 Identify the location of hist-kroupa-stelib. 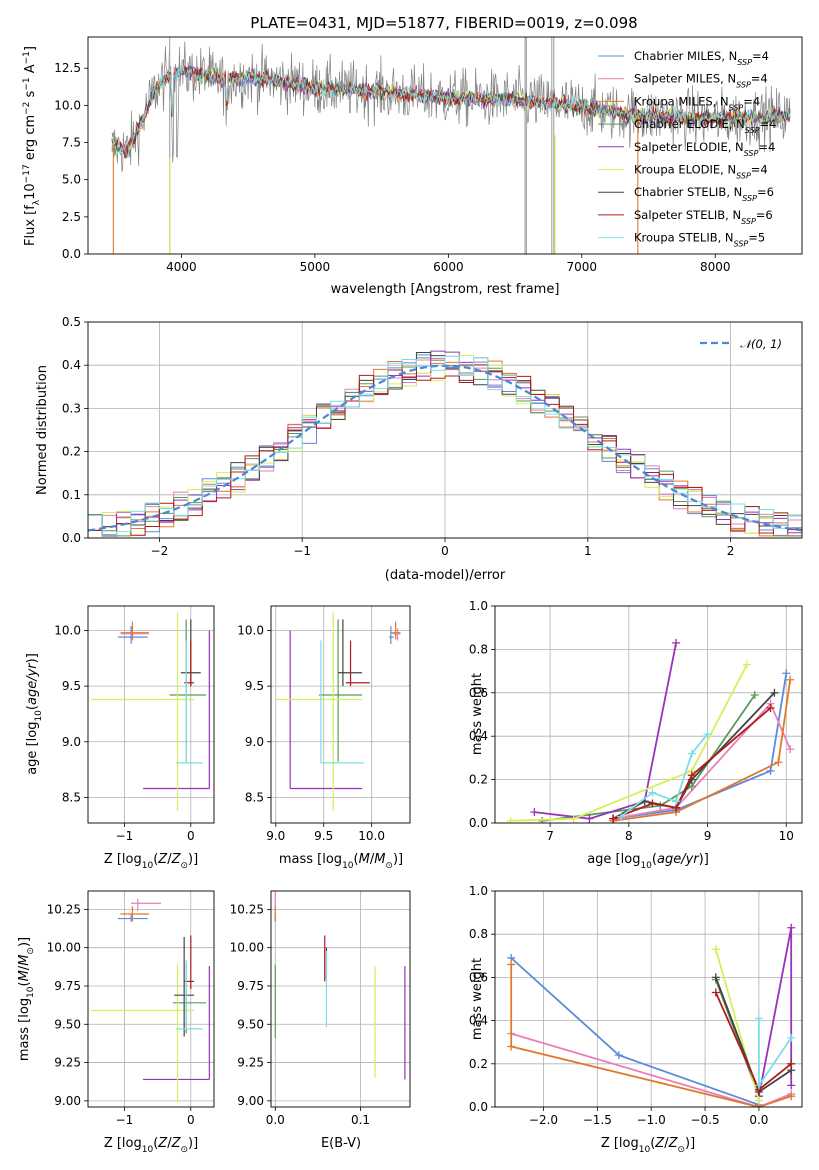
(445, 445).